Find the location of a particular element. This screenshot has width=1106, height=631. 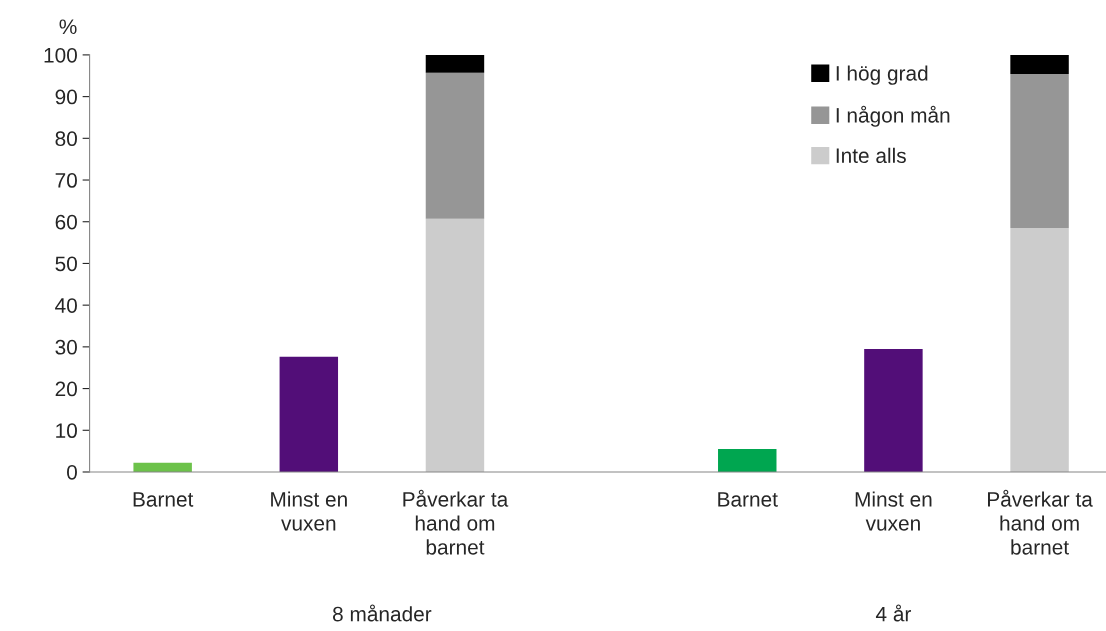

y-tick-label: 70 is located at coordinates (66, 180).